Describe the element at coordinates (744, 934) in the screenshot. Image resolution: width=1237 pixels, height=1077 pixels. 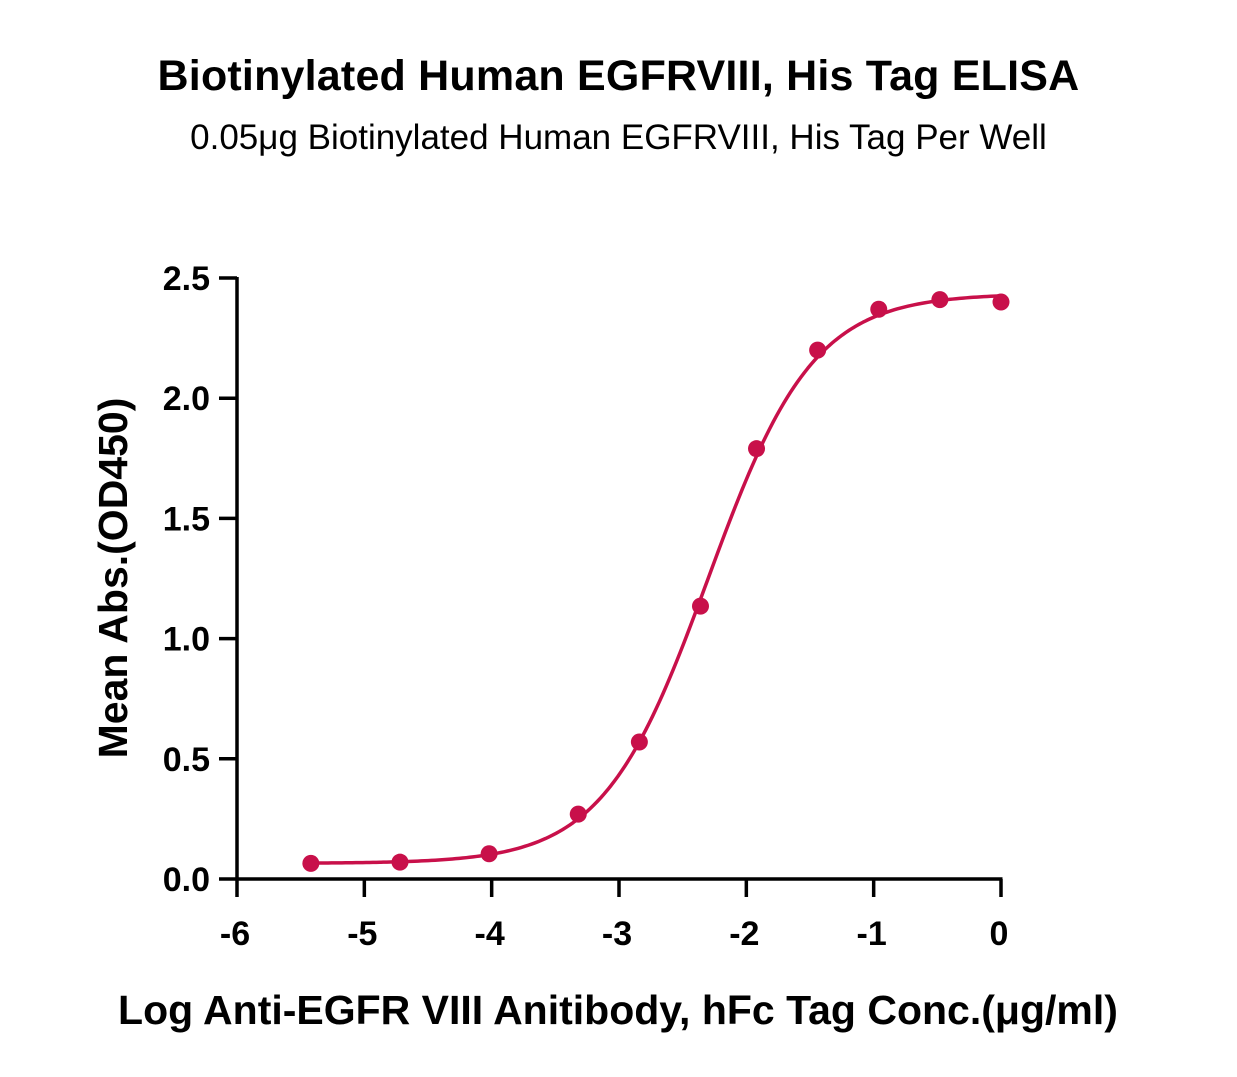
I see `x-tick-label: -2` at that location.